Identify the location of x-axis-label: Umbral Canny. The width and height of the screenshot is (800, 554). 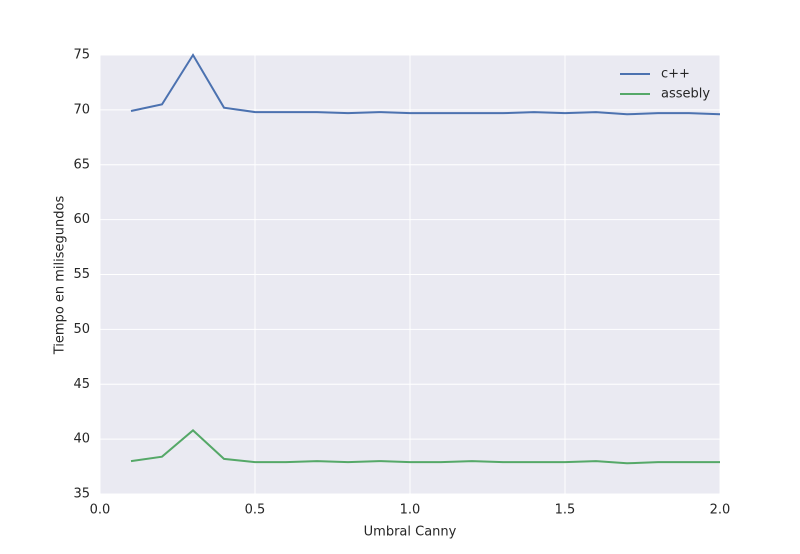
(410, 532).